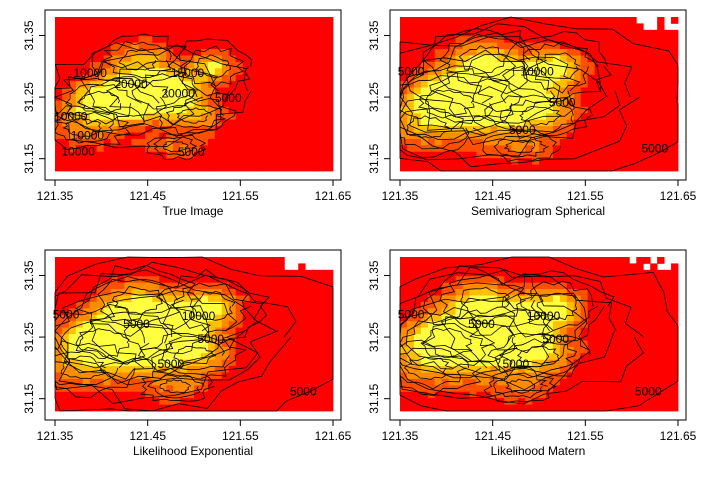 The width and height of the screenshot is (706, 481). What do you see at coordinates (374, 97) in the screenshot?
I see `y-tick-label: 31.25` at bounding box center [374, 97].